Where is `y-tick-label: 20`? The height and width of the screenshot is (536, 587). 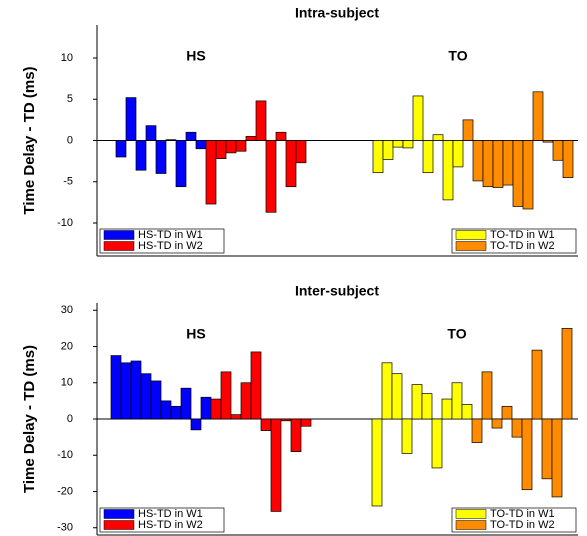 y-tick-label: 20 is located at coordinates (67, 346).